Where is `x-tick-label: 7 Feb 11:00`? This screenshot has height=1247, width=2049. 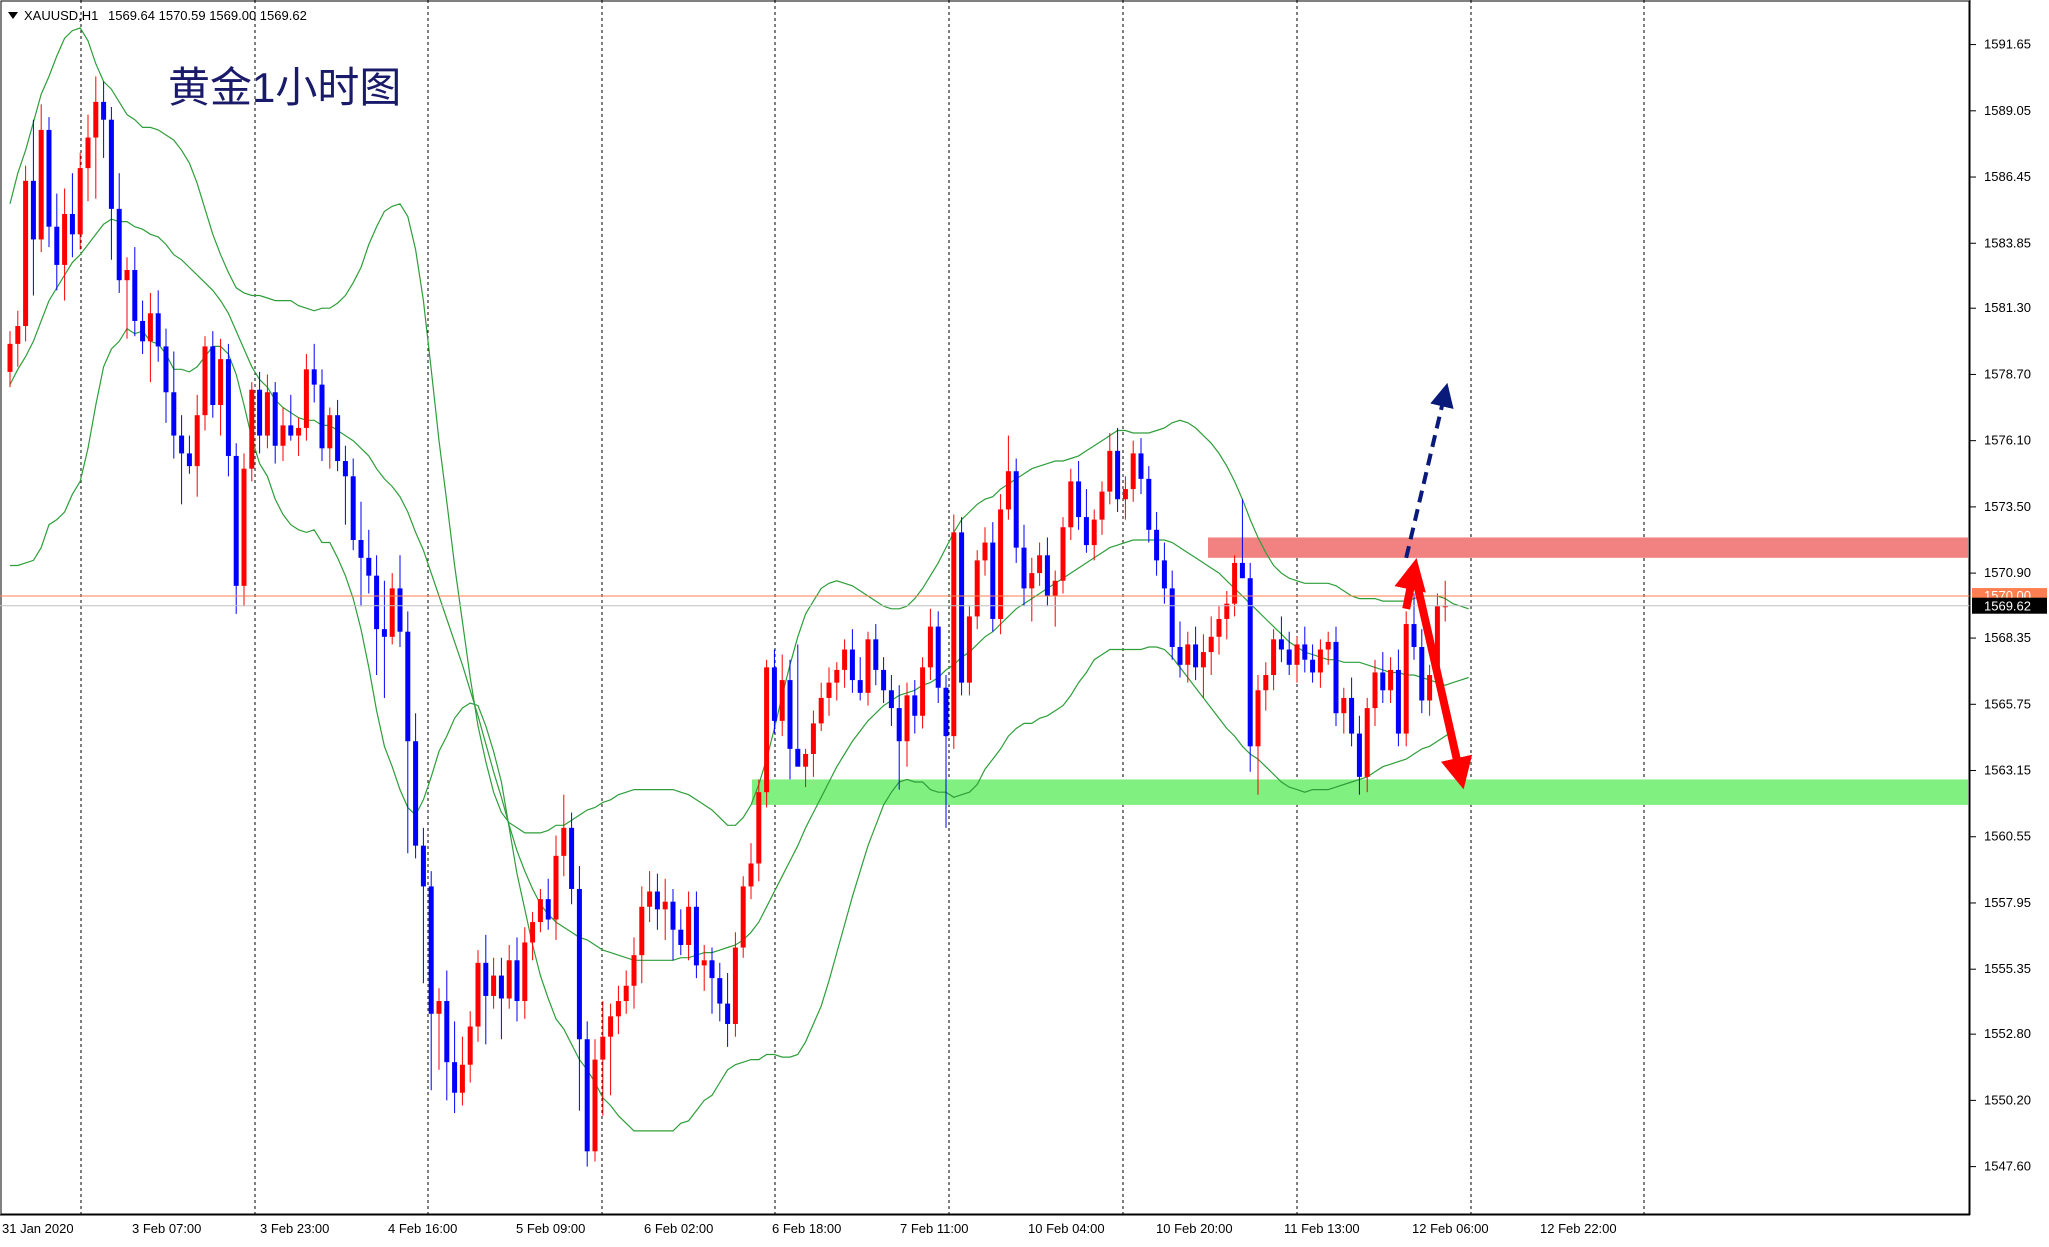
x-tick-label: 7 Feb 11:00 is located at coordinates (934, 1228).